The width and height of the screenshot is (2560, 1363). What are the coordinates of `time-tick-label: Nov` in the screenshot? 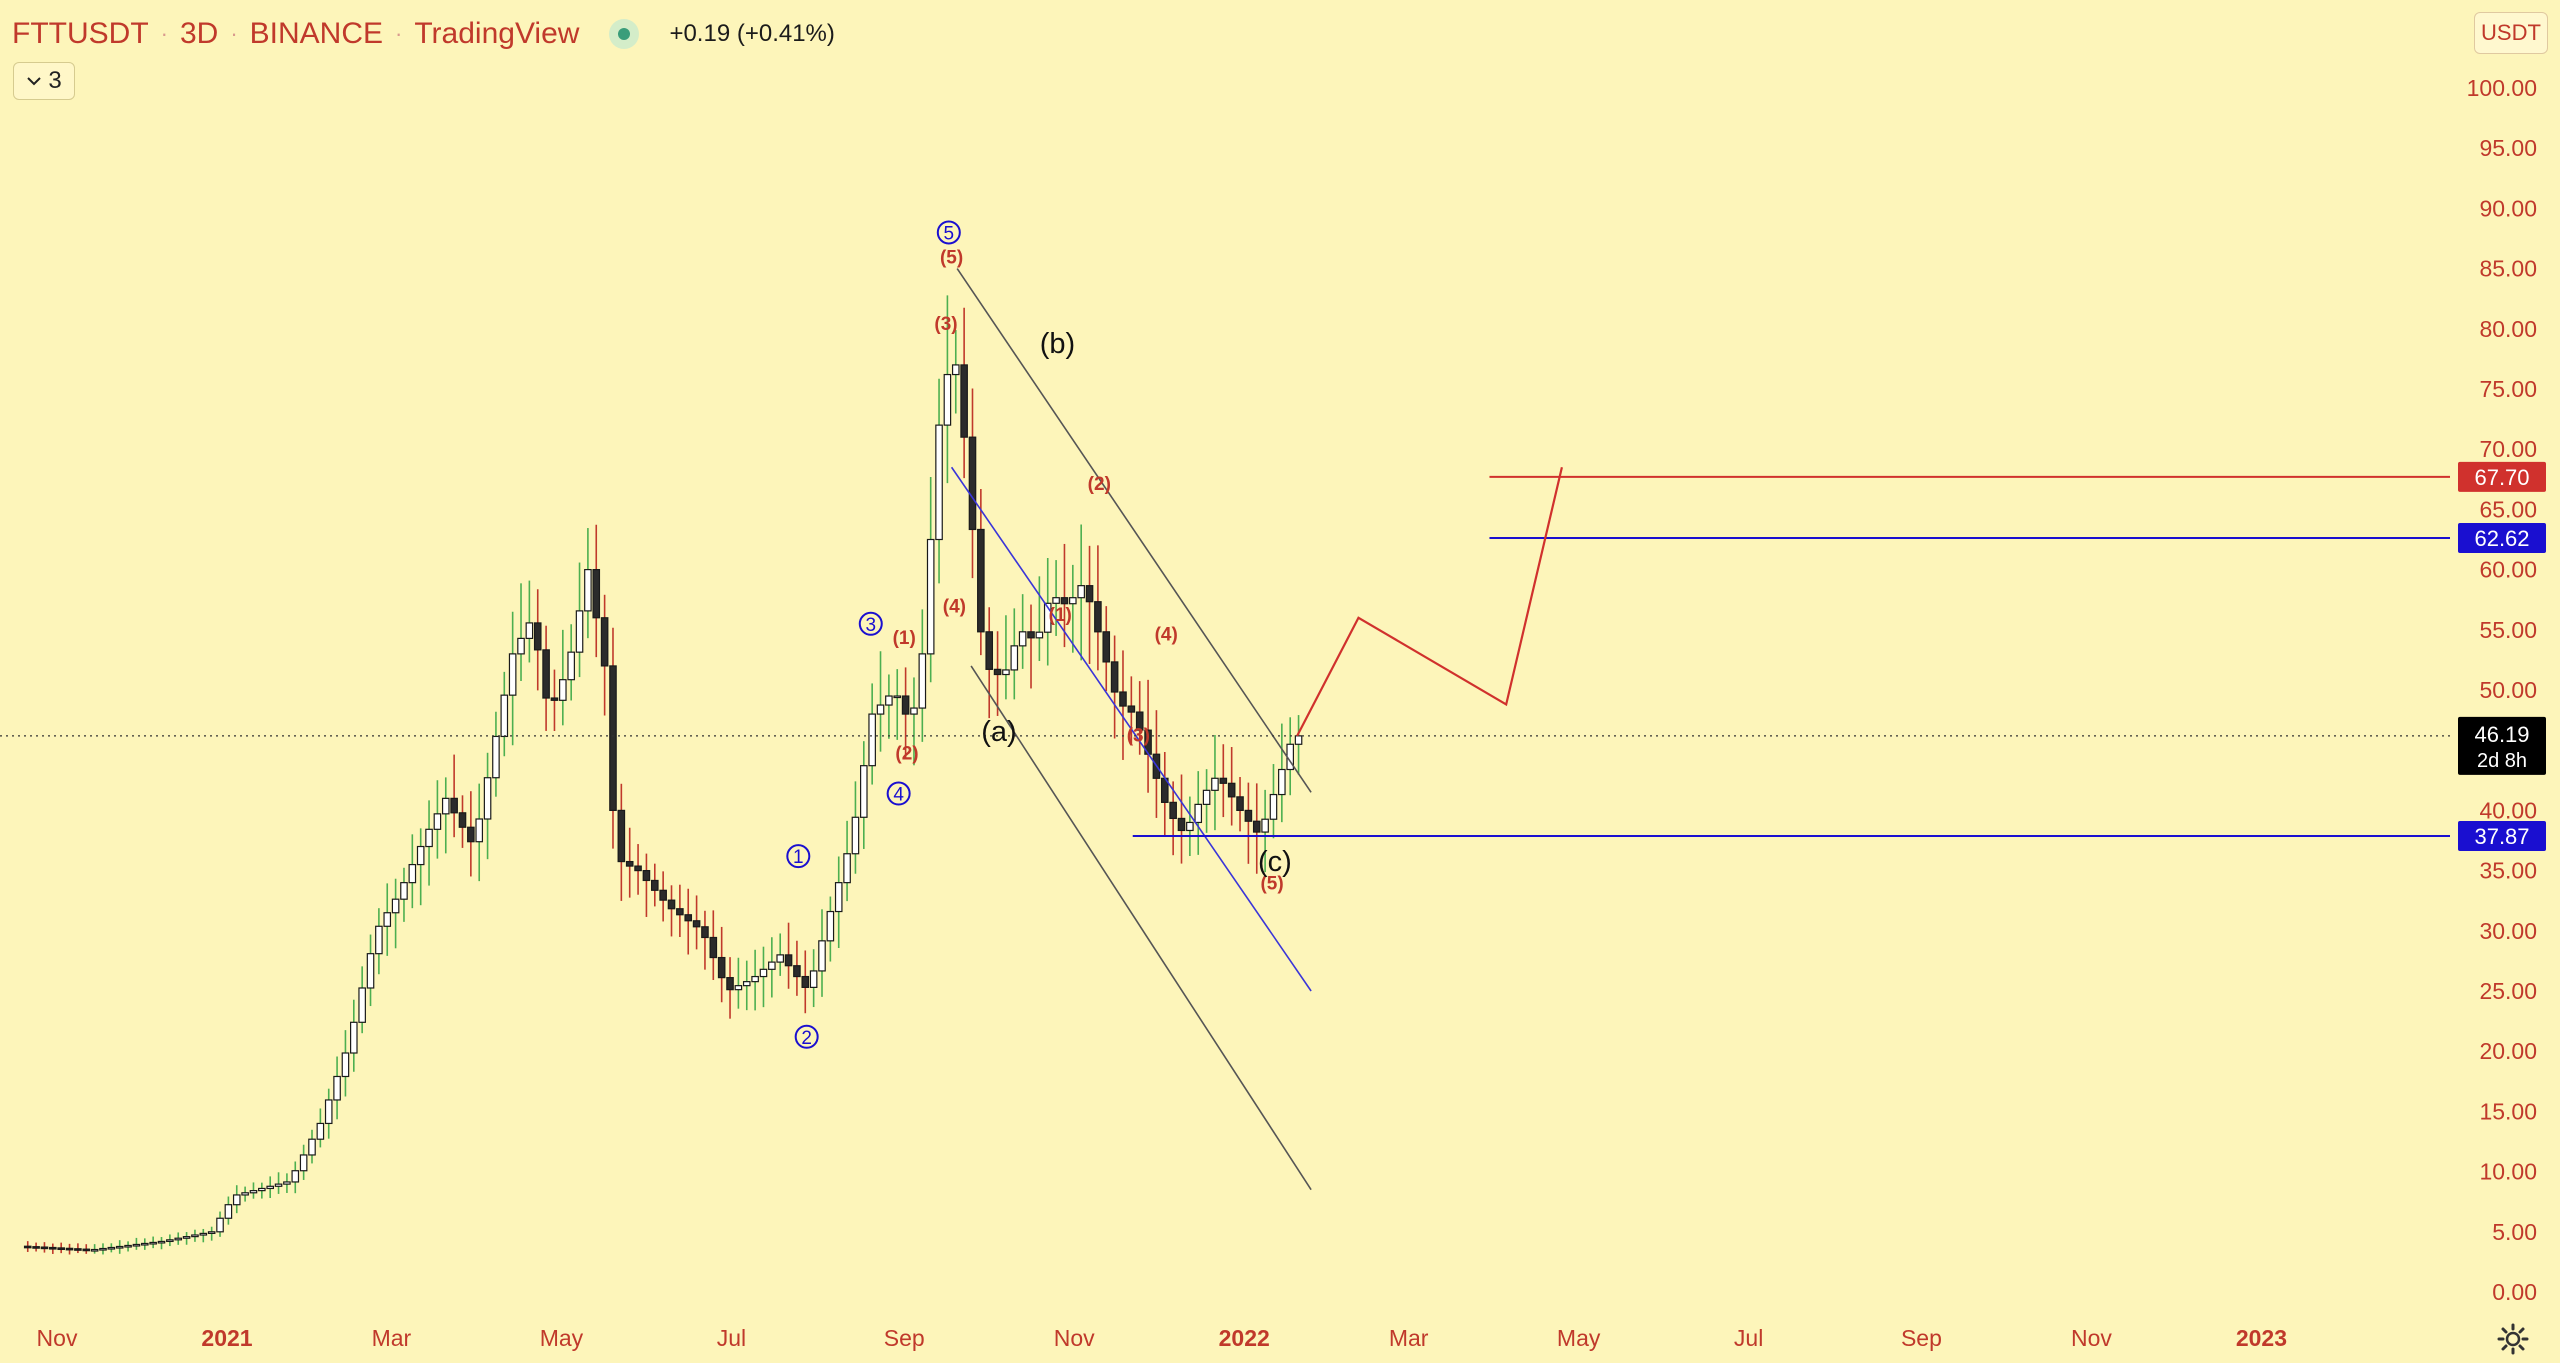 It's located at (1074, 1338).